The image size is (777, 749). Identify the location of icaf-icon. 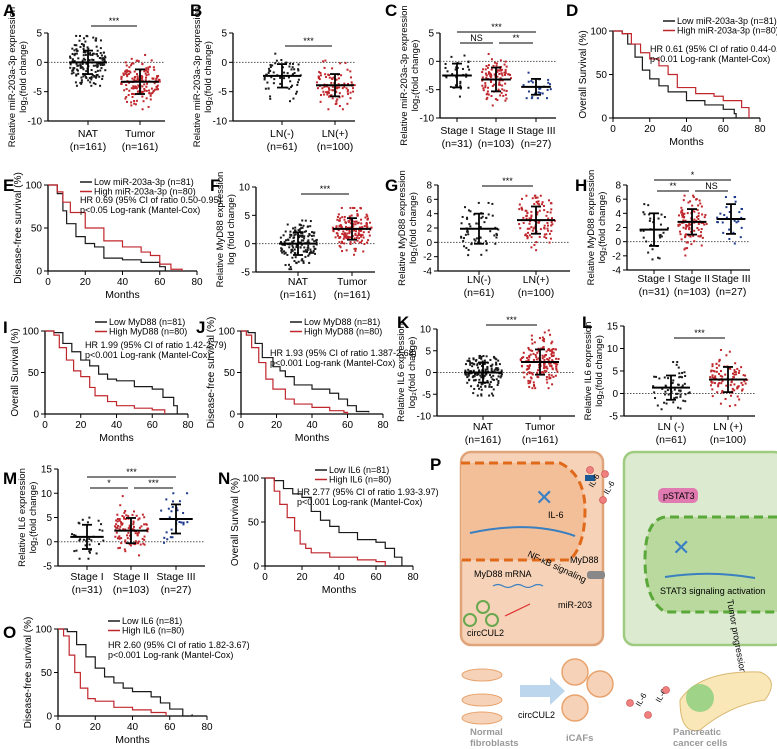
(575, 672).